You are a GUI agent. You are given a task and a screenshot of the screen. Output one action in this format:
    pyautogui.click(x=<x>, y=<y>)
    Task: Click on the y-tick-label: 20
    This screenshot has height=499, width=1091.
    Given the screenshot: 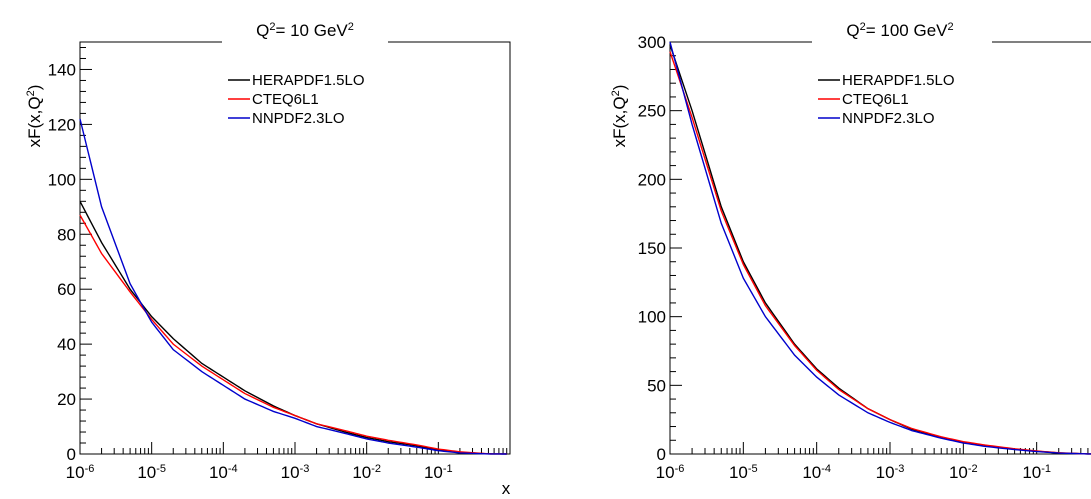 What is the action you would take?
    pyautogui.click(x=66, y=399)
    